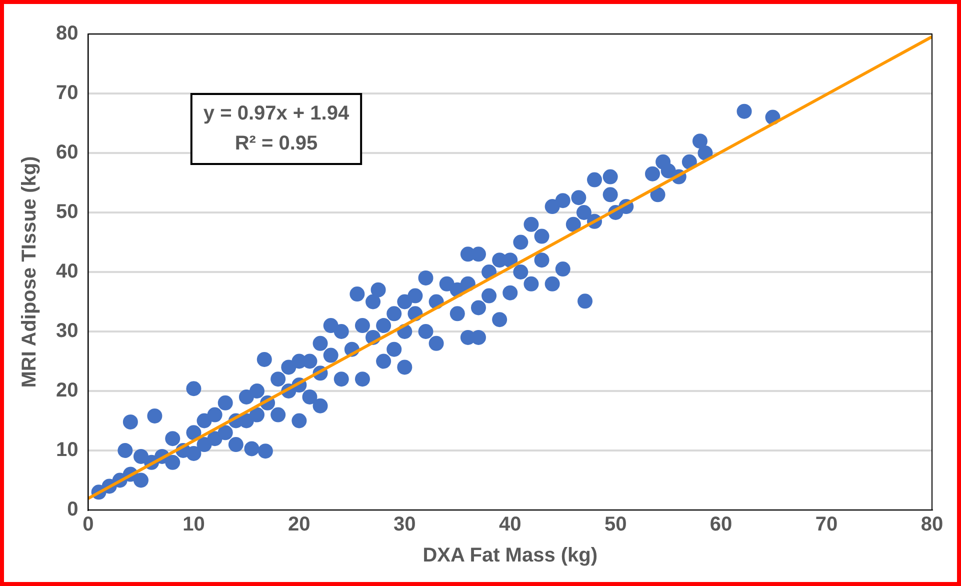 The width and height of the screenshot is (961, 586). Describe the element at coordinates (276, 113) in the screenshot. I see `annotation: y = 0.97x + 1.94` at that location.